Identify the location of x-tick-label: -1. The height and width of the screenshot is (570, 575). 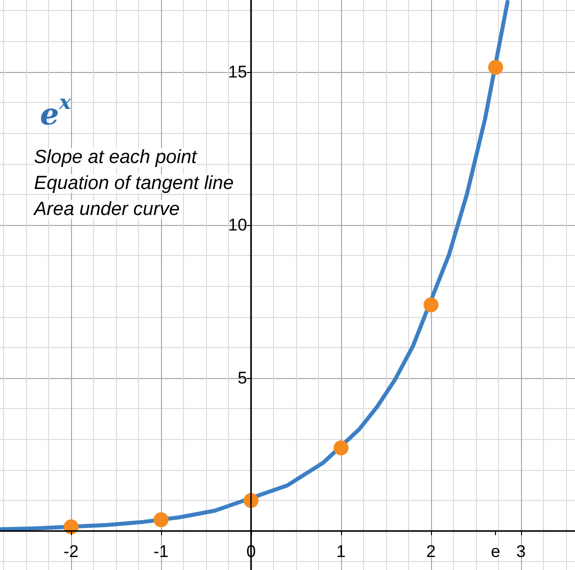
(161, 552).